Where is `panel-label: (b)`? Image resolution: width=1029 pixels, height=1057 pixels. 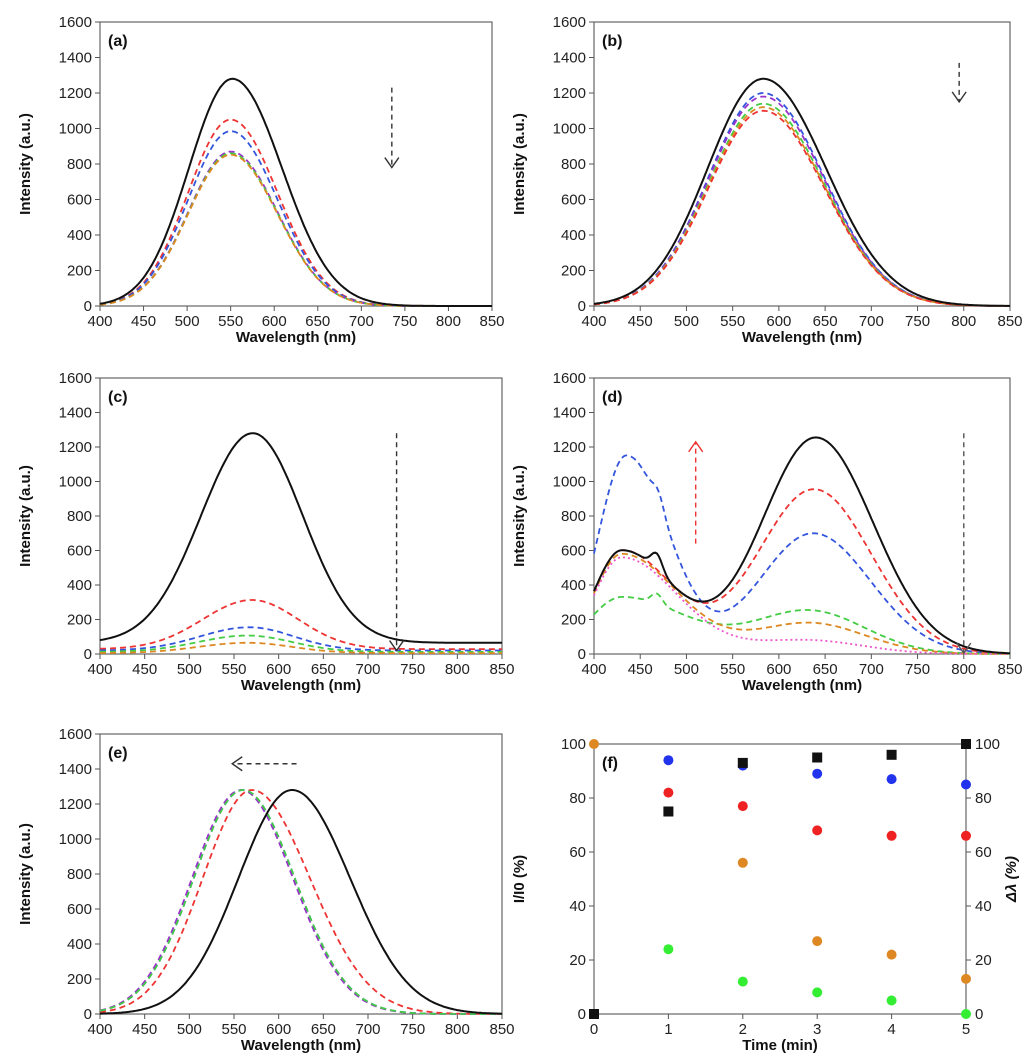 panel-label: (b) is located at coordinates (612, 41).